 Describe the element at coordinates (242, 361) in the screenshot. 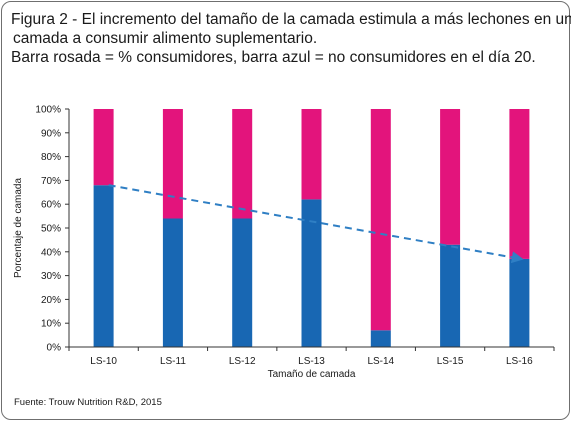

I see `x-tick-label: LS-12` at that location.